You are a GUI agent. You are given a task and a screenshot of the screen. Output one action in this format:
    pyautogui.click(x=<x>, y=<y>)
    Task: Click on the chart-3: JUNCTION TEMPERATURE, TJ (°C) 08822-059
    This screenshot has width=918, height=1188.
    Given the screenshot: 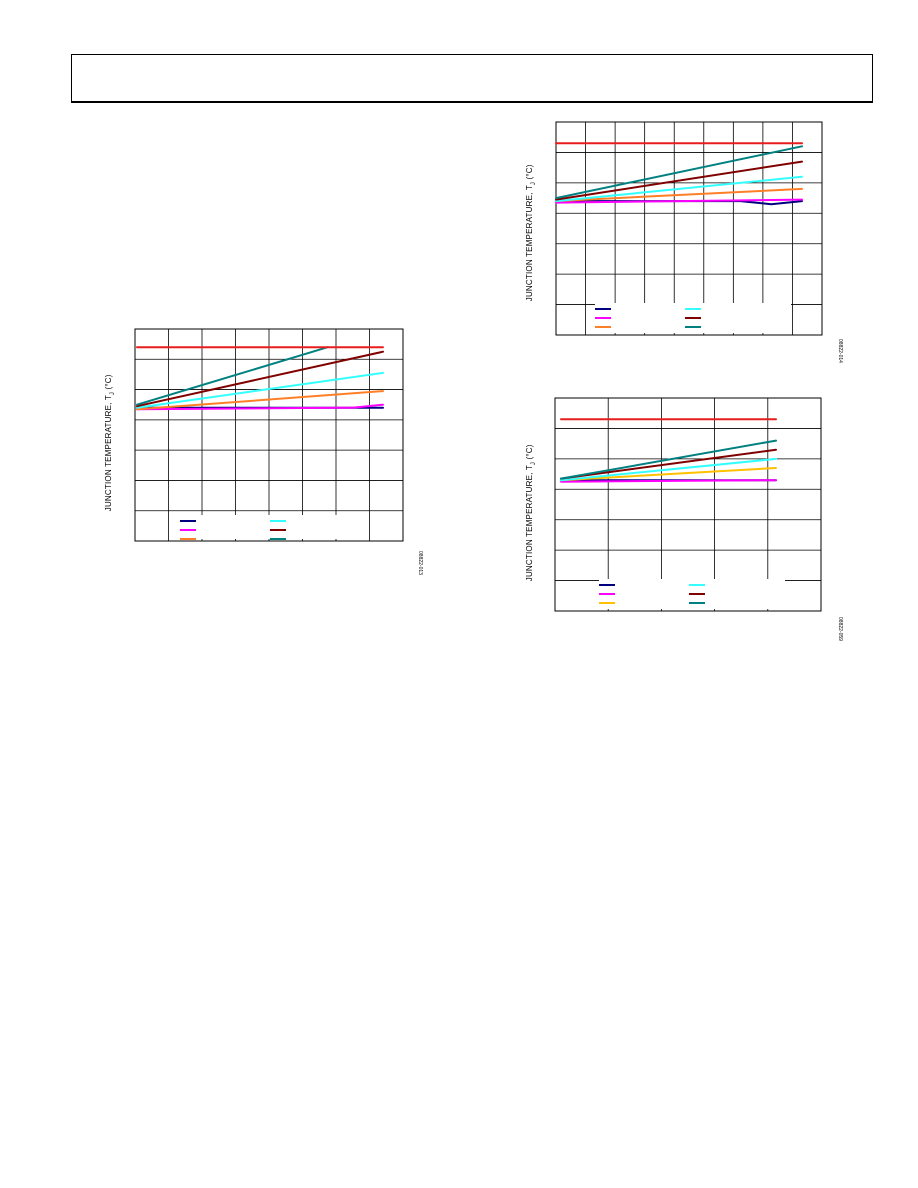 What is the action you would take?
    pyautogui.click(x=685, y=522)
    